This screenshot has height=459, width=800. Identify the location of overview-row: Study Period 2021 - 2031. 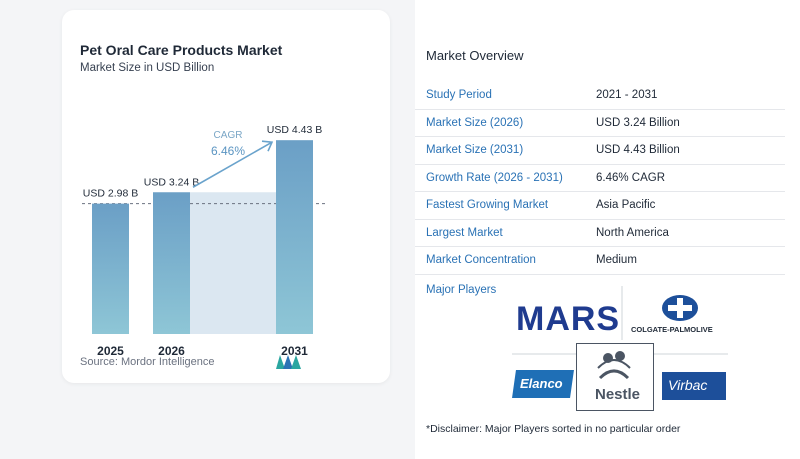
(600, 96).